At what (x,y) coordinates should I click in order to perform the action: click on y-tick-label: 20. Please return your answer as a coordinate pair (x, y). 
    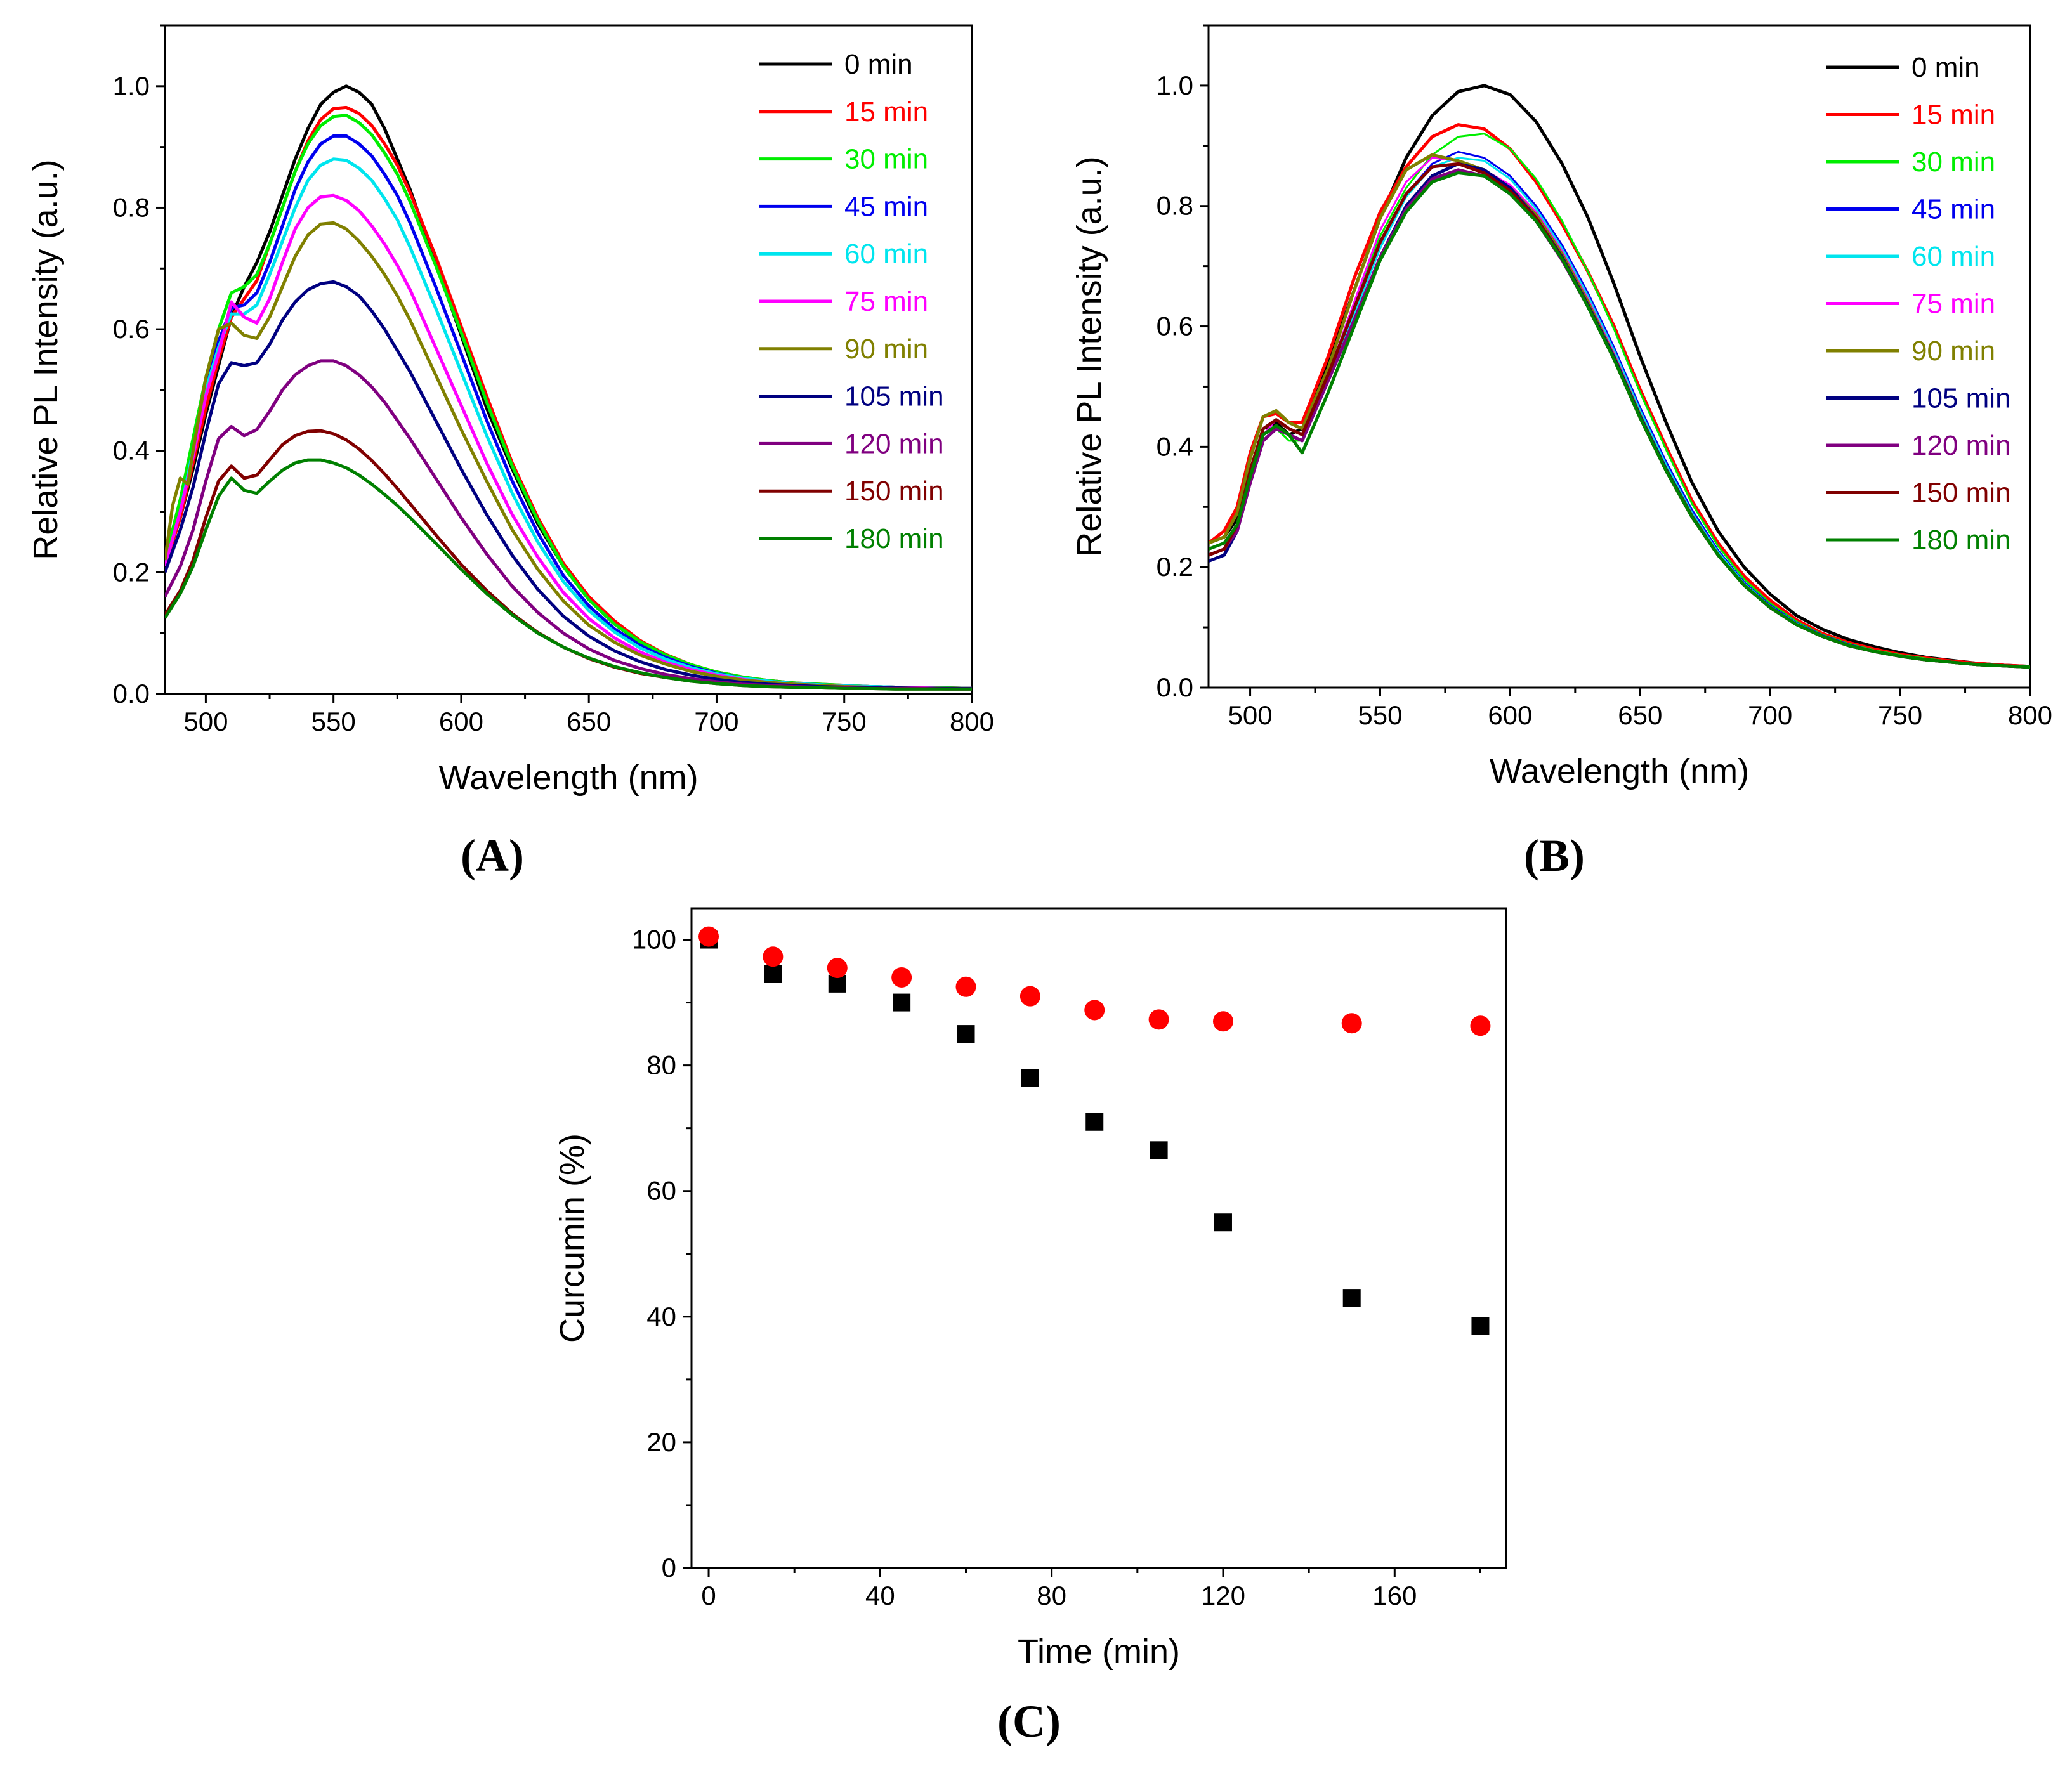
    Looking at the image, I should click on (661, 1442).